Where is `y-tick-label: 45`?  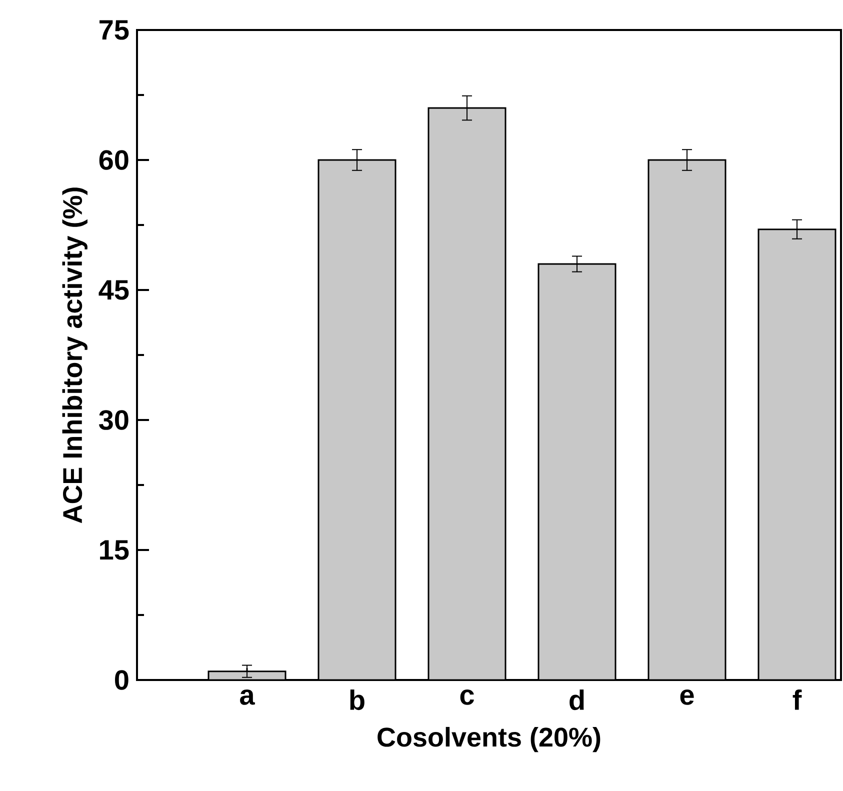
y-tick-label: 45 is located at coordinates (113, 290).